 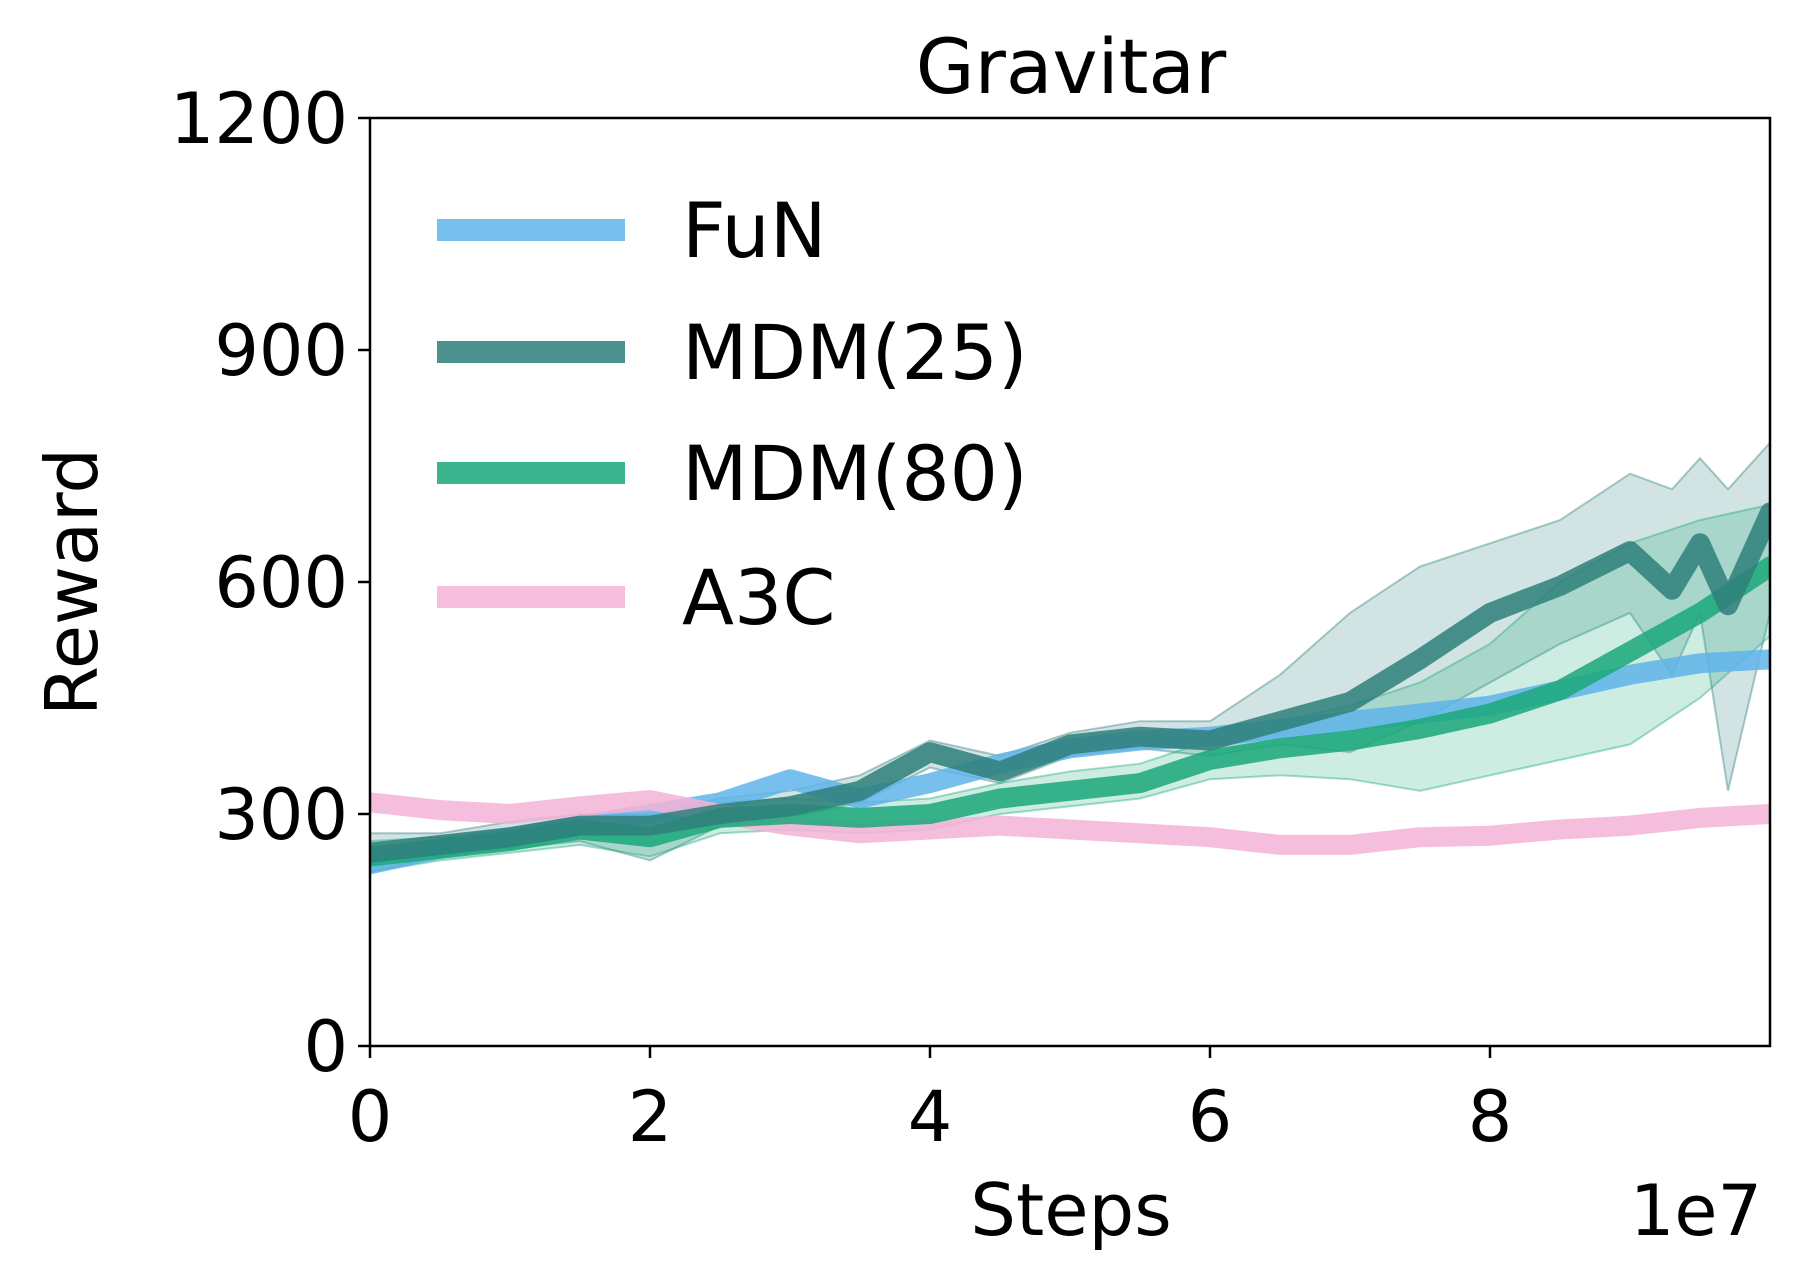 I want to click on line-a3c, so click(x=1070, y=822).